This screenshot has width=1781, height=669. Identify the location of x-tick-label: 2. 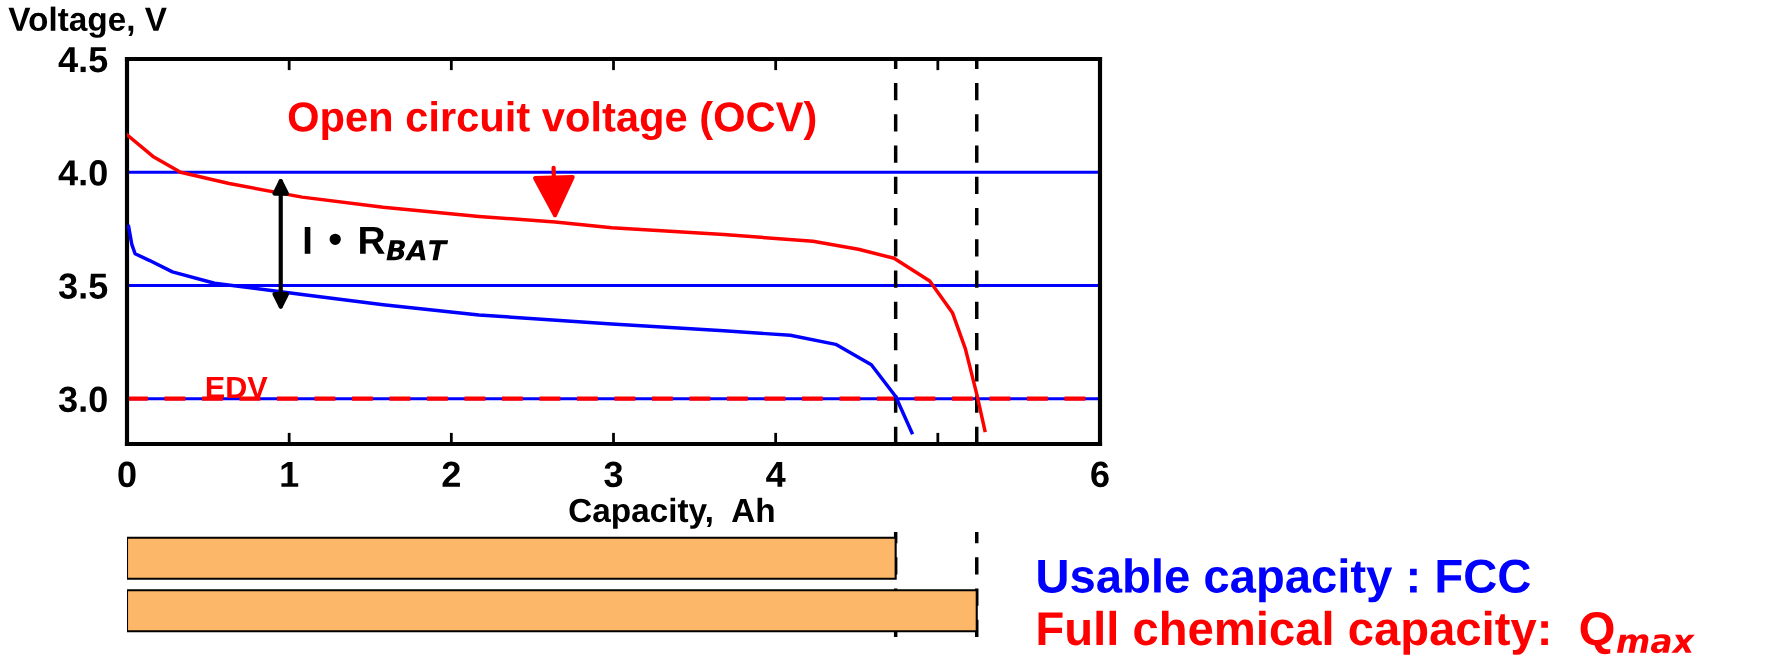
(451, 474).